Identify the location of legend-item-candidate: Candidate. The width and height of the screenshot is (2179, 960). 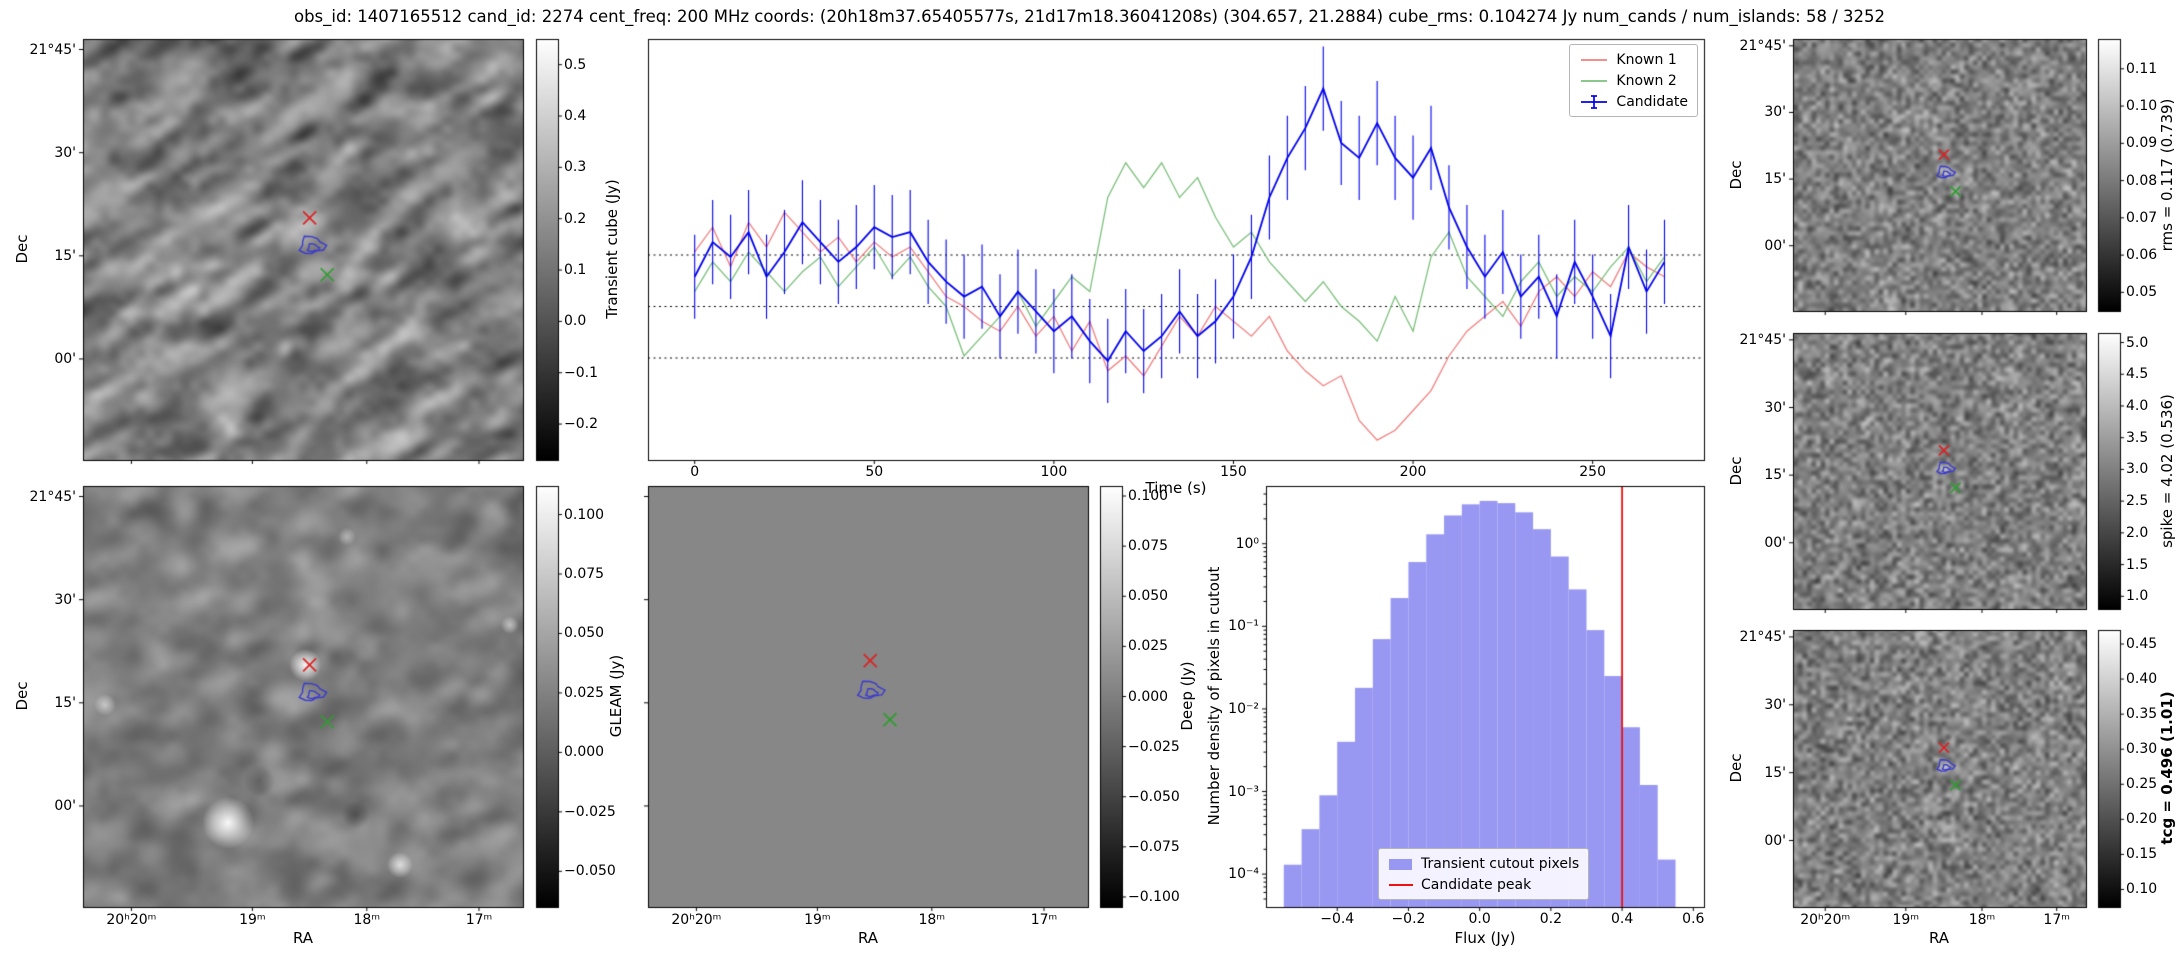
(1633, 101).